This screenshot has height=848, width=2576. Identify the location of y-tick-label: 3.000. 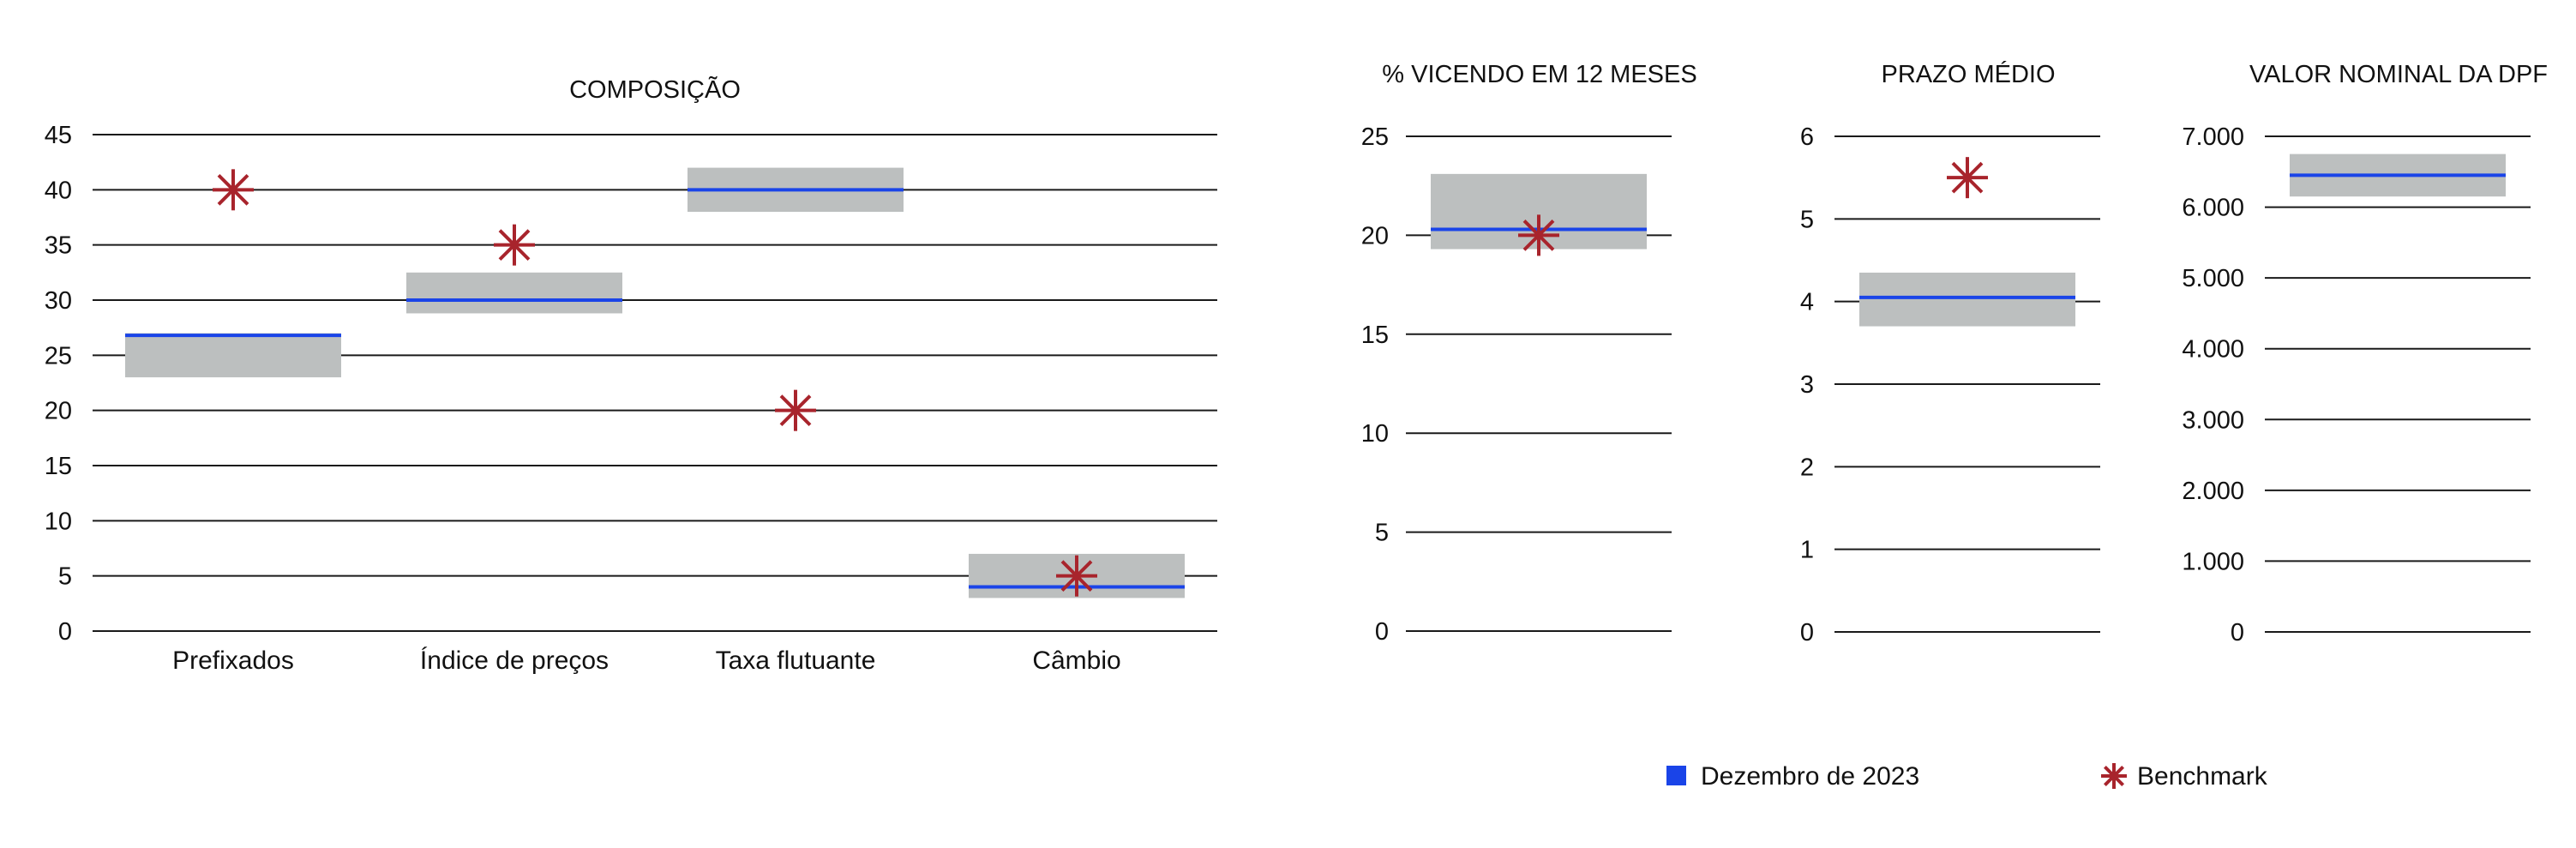
(2213, 420).